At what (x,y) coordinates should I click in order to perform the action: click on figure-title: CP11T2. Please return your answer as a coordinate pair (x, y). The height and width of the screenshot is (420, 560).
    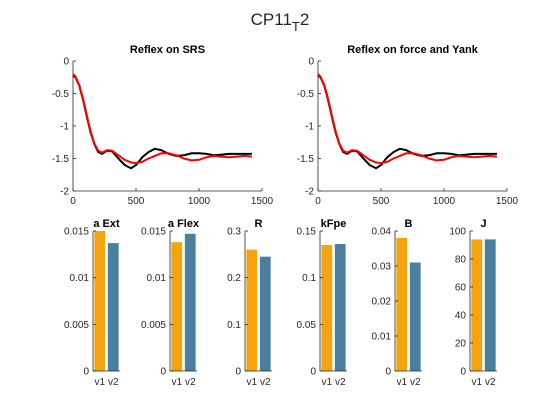
    Looking at the image, I should click on (280, 22).